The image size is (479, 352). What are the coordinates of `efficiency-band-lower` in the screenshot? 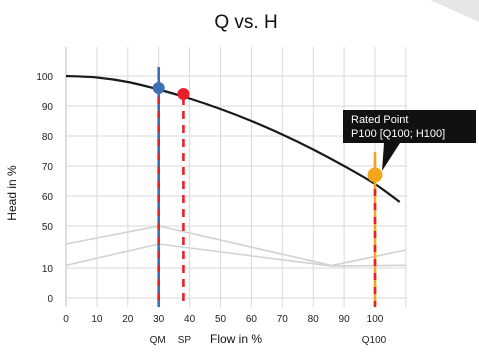 It's located at (235, 255).